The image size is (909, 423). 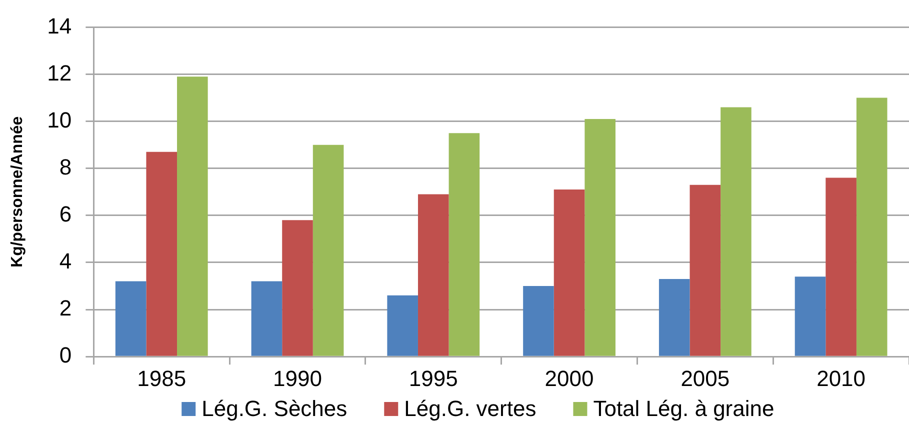 What do you see at coordinates (65, 167) in the screenshot?
I see `y-tick-label: 8` at bounding box center [65, 167].